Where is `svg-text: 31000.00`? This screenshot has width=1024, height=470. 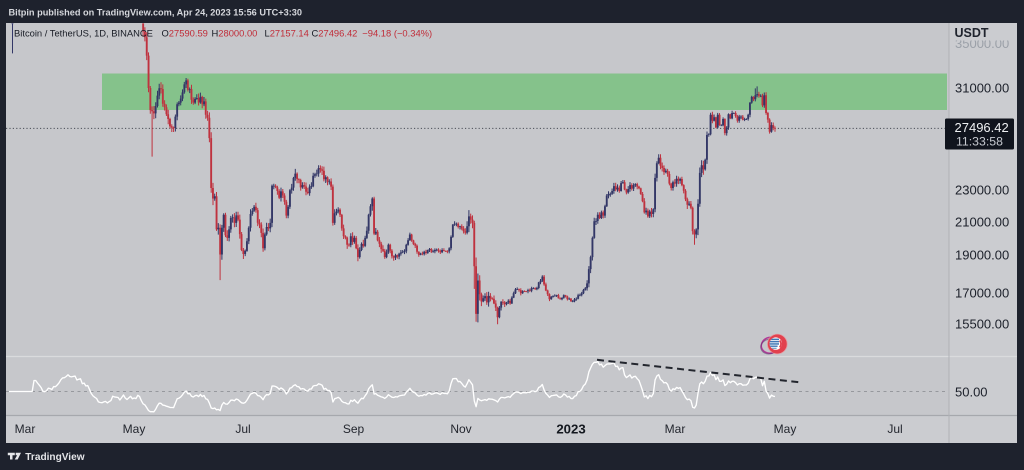
svg-text: 31000.00 is located at coordinates (982, 88).